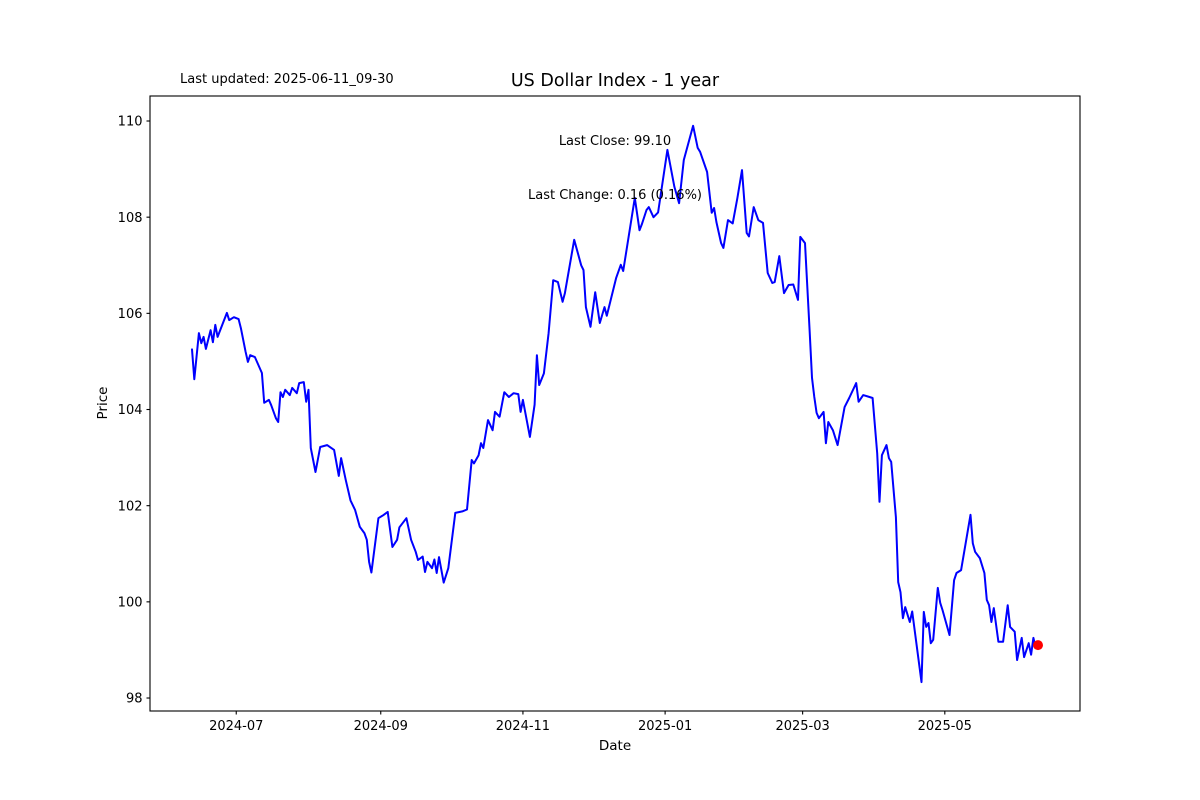 Image resolution: width=1200 pixels, height=800 pixels. I want to click on last-close-line: Last Close: 99.10, so click(615, 141).